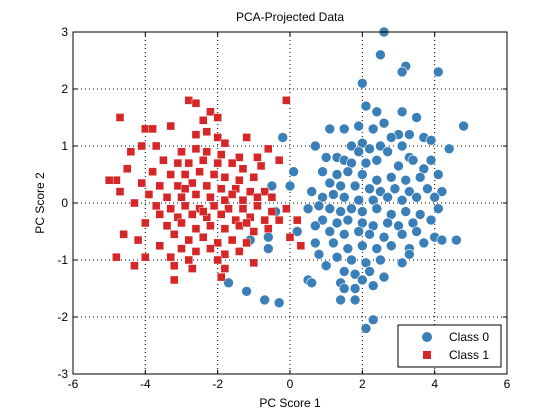 The height and width of the screenshot is (420, 560). I want to click on legend-label: Class 0, so click(469, 337).